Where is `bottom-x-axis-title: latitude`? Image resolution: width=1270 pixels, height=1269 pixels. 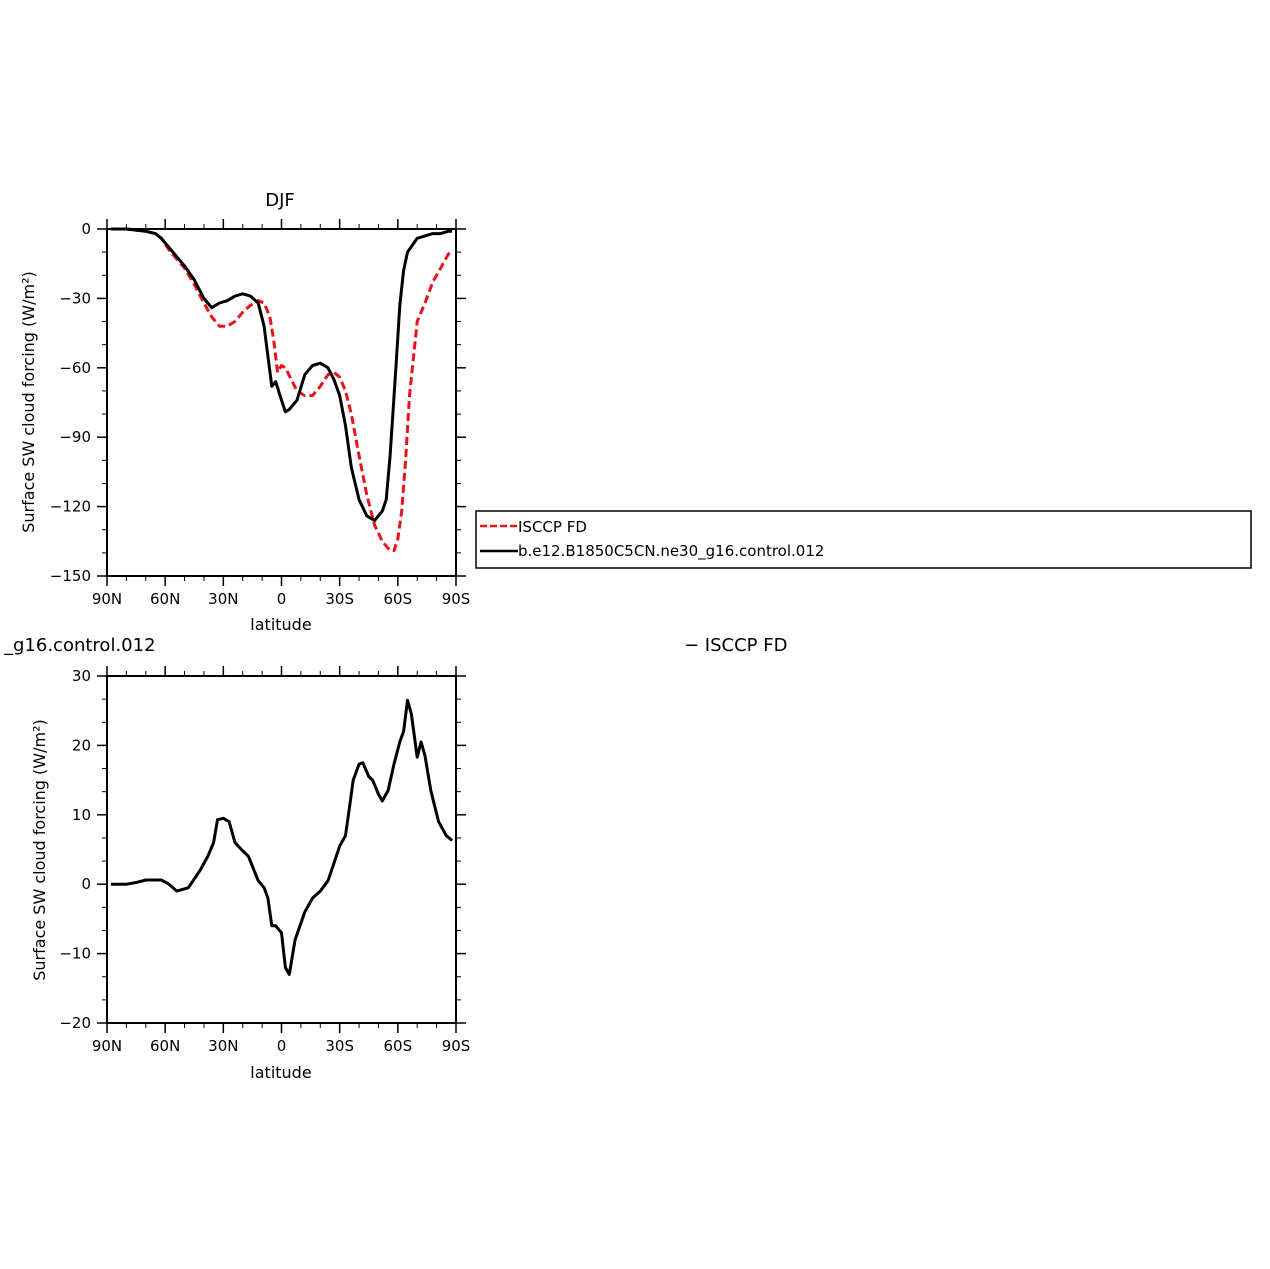
bottom-x-axis-title: latitude is located at coordinates (280, 1072).